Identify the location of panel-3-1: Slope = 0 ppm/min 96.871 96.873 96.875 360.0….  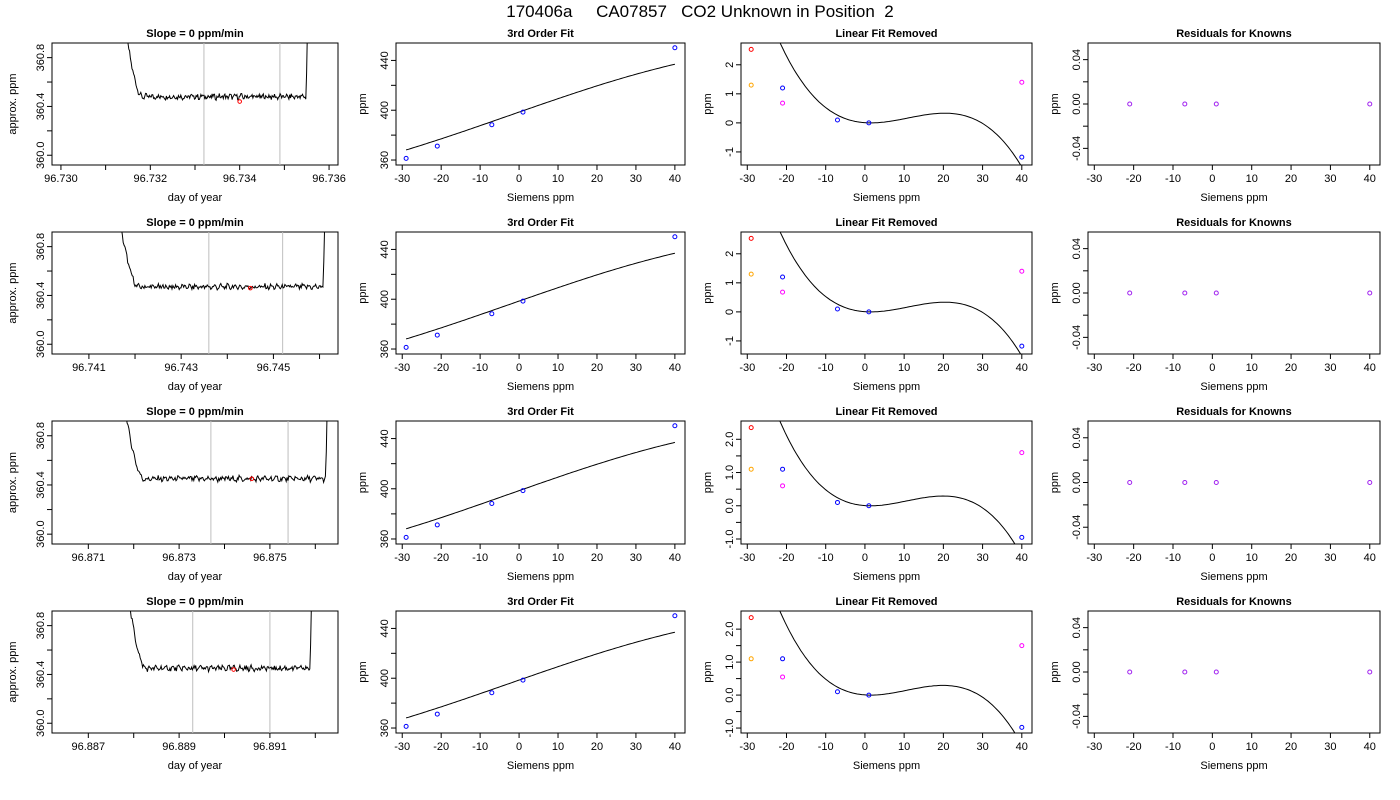
(173, 494).